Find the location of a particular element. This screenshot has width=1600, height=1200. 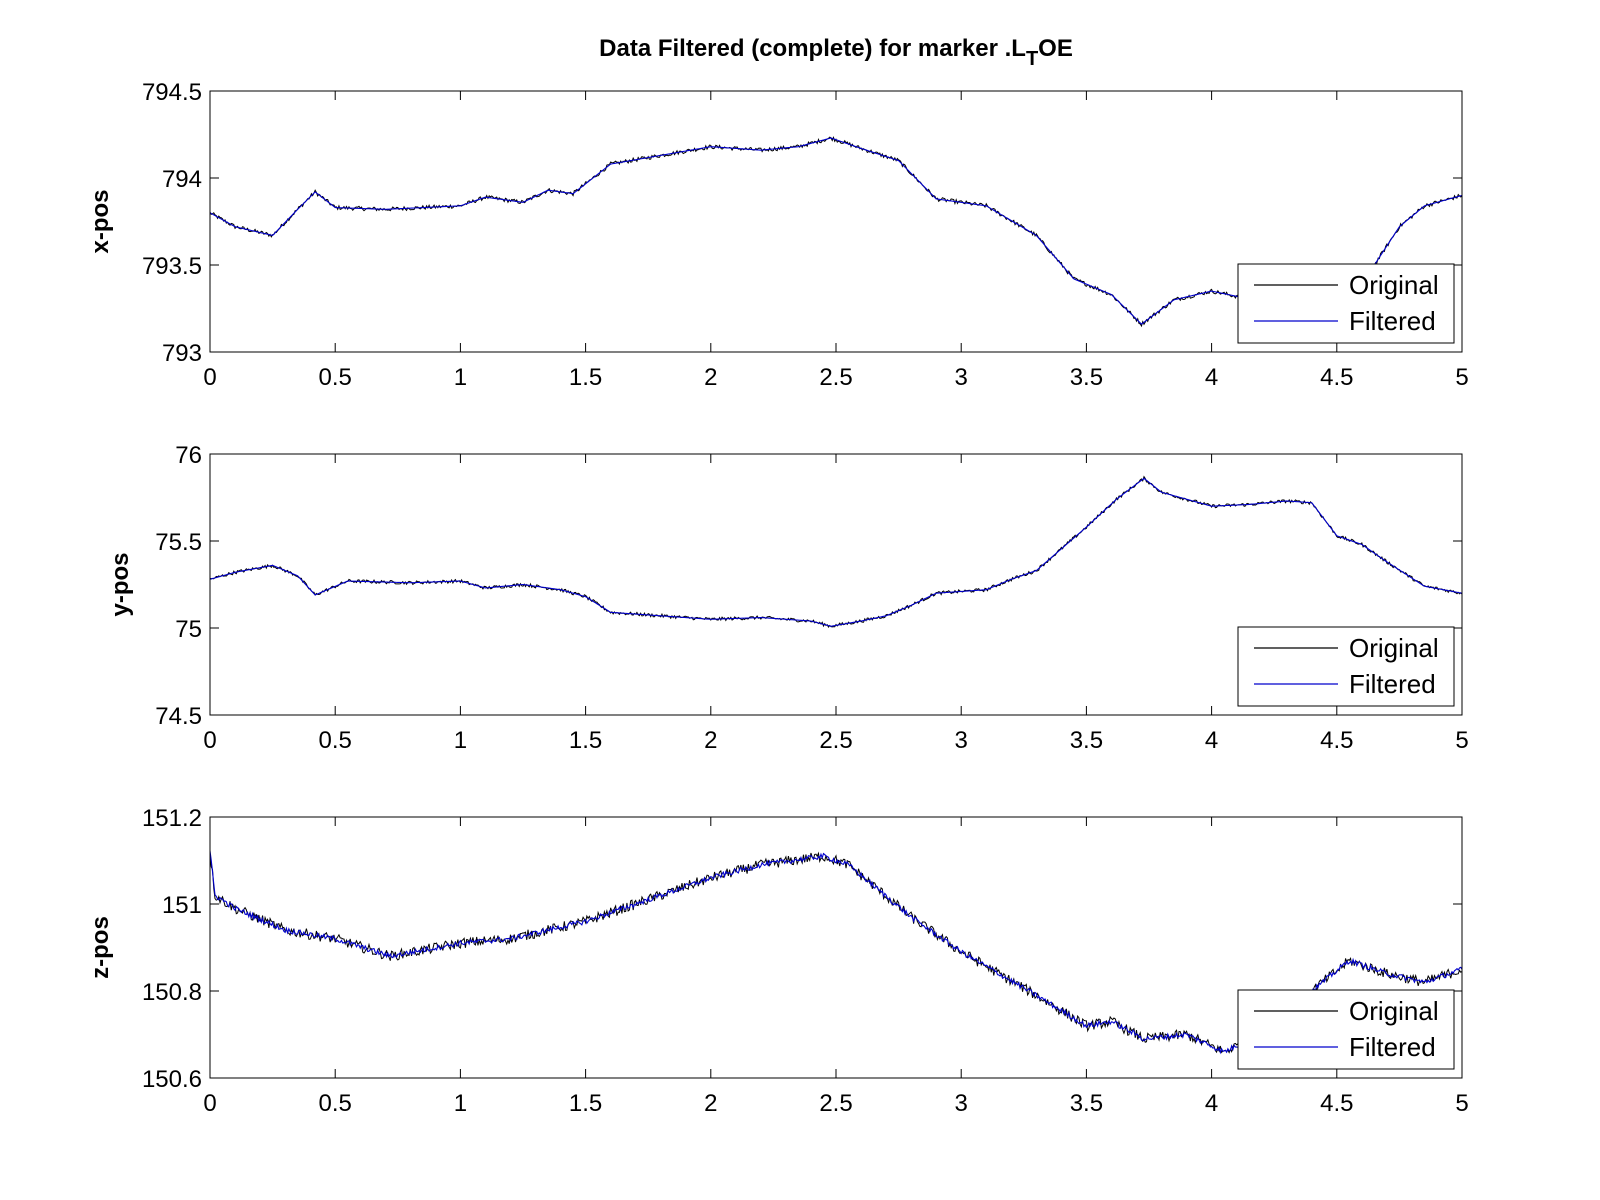

y-tick-label: 793 is located at coordinates (182, 353).